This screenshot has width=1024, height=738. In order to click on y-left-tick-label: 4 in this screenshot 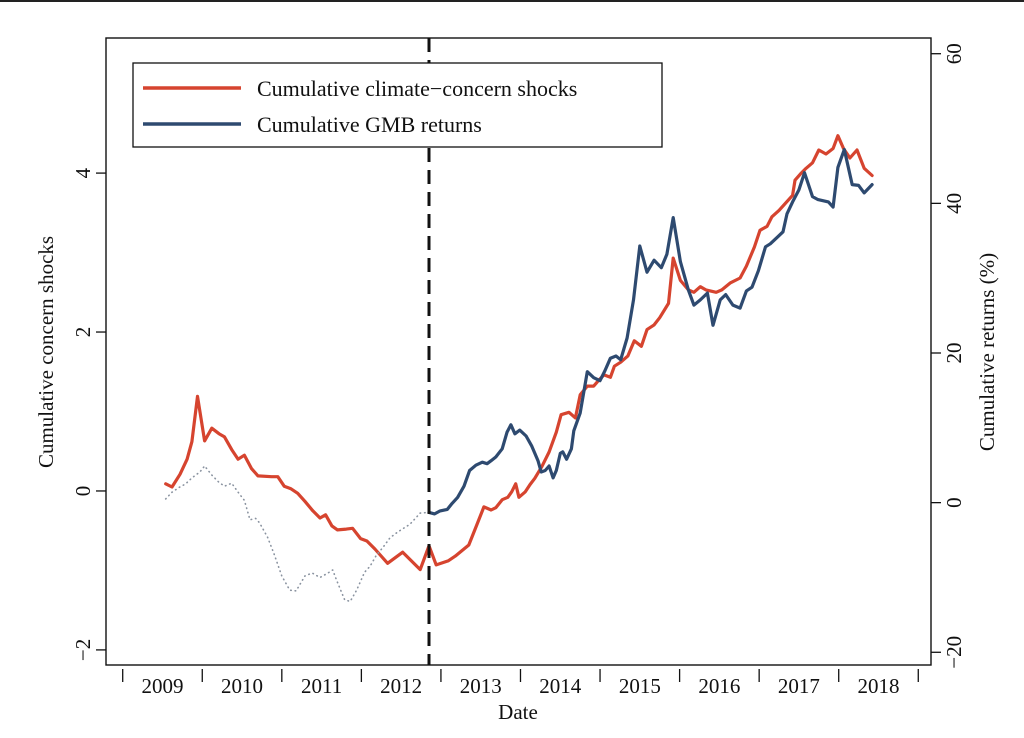, I will do `click(83, 172)`.